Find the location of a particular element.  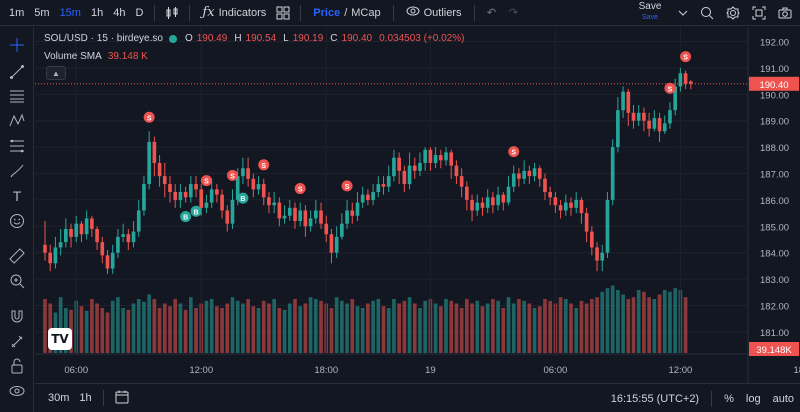

emoji-icon is located at coordinates (17, 221).